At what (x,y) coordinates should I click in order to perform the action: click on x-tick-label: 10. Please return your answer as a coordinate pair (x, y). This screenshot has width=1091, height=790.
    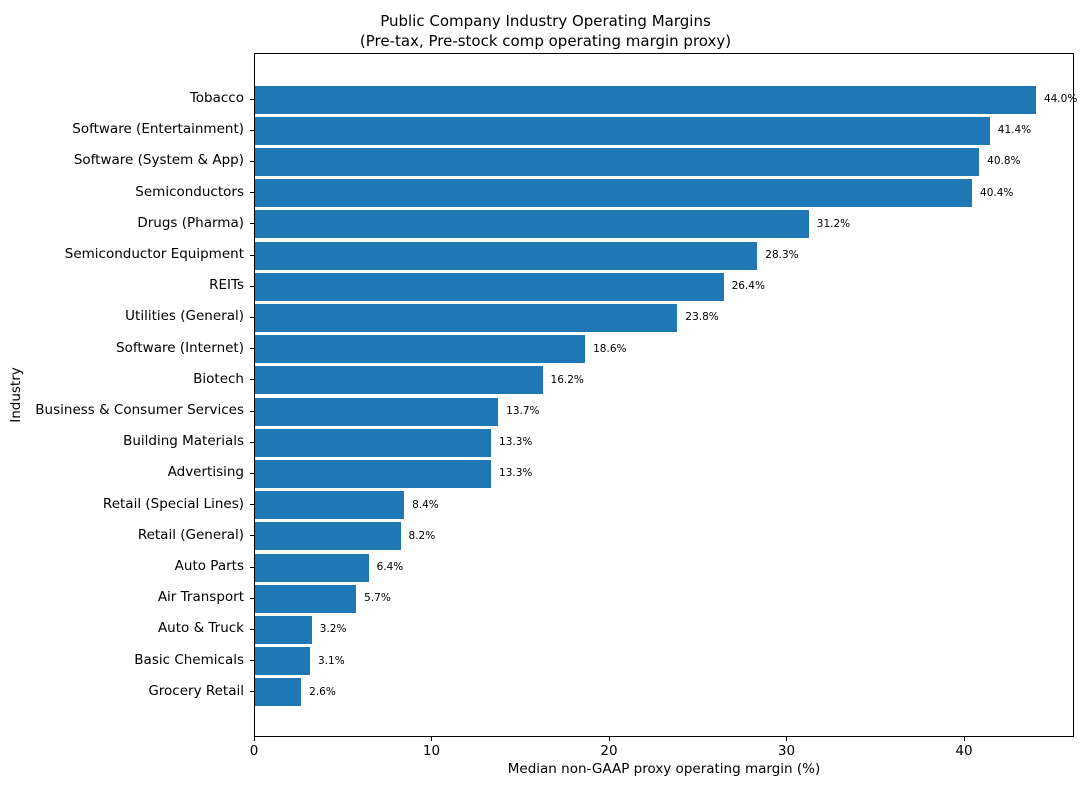
    Looking at the image, I should click on (431, 751).